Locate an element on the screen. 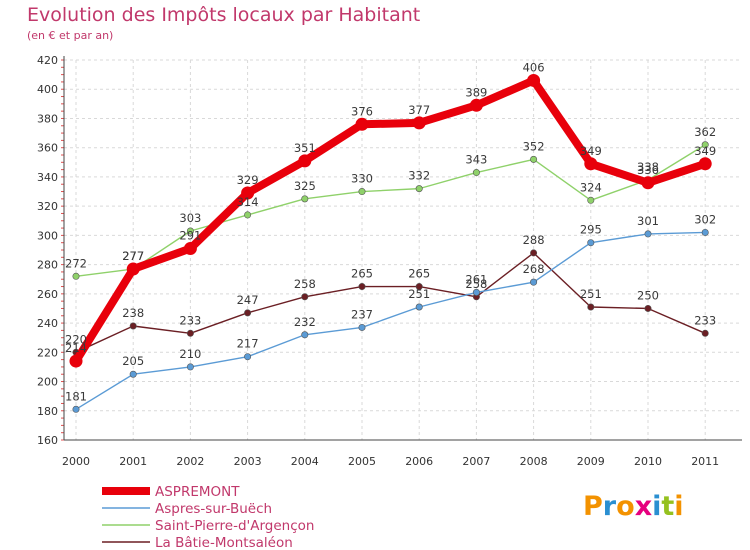  y-tick-label: 280 is located at coordinates (47, 265).